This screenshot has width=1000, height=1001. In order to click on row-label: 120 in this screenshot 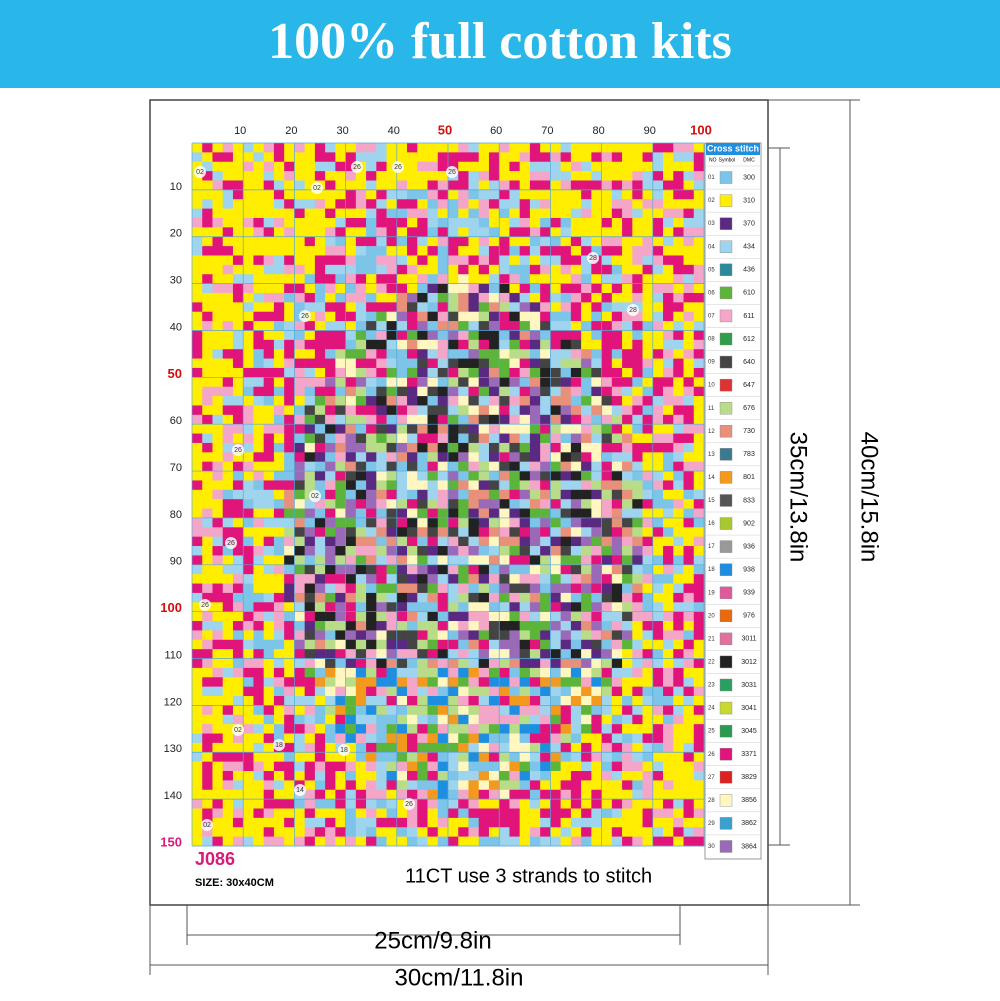, I will do `click(173, 702)`.